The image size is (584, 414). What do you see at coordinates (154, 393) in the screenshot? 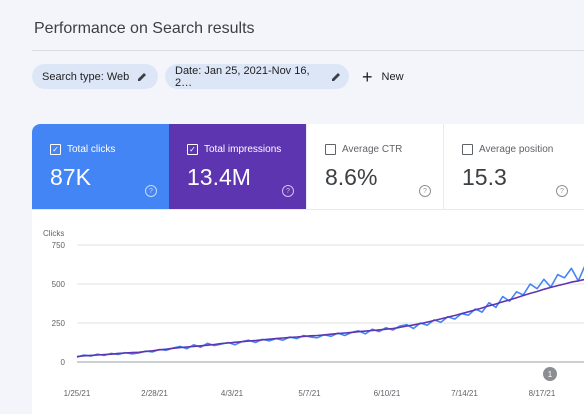
I see `x-tick-label: 2/28/21` at bounding box center [154, 393].